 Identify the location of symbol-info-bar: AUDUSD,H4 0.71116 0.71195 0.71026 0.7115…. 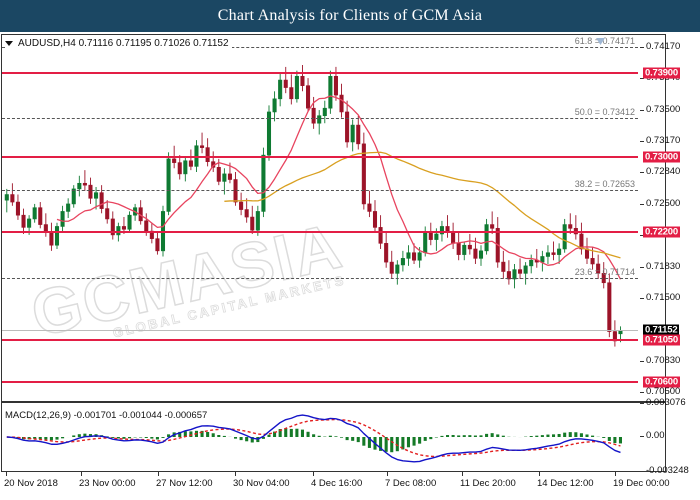
(118, 43).